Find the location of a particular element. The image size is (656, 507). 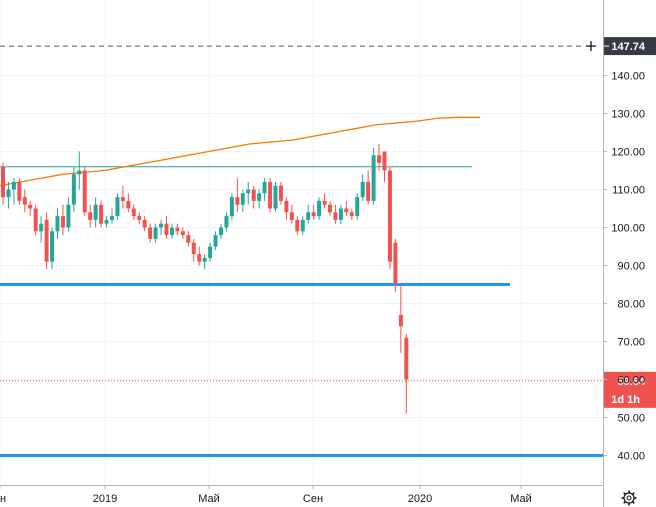

x-tick-label: Май is located at coordinates (209, 499).